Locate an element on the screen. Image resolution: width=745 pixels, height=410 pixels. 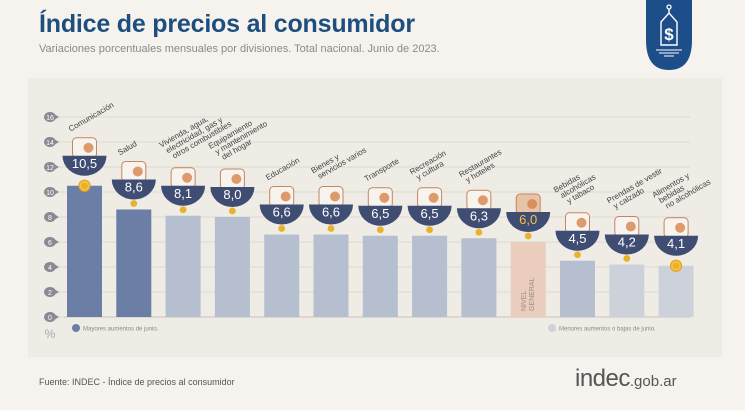
y-tick-label: 0 is located at coordinates (50, 318).